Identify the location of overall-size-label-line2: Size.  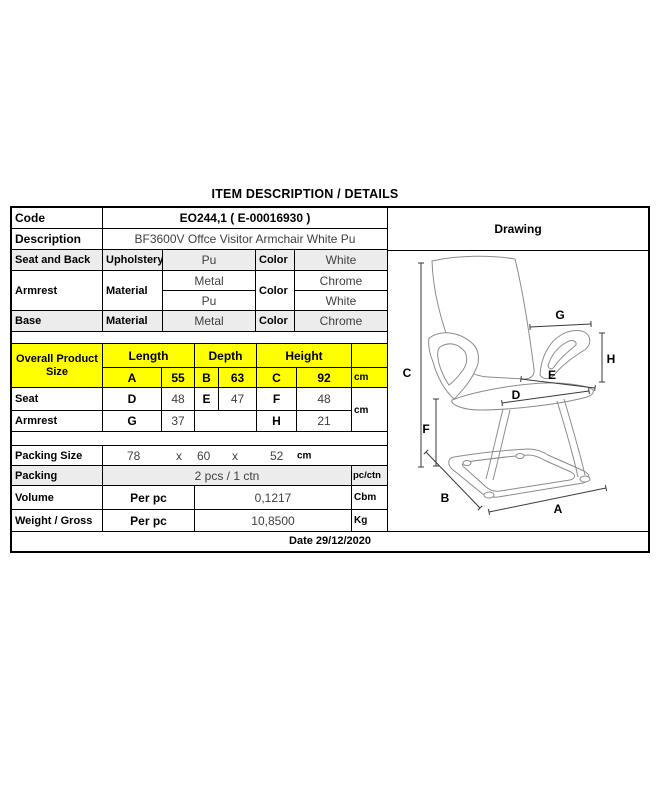
(56, 371).